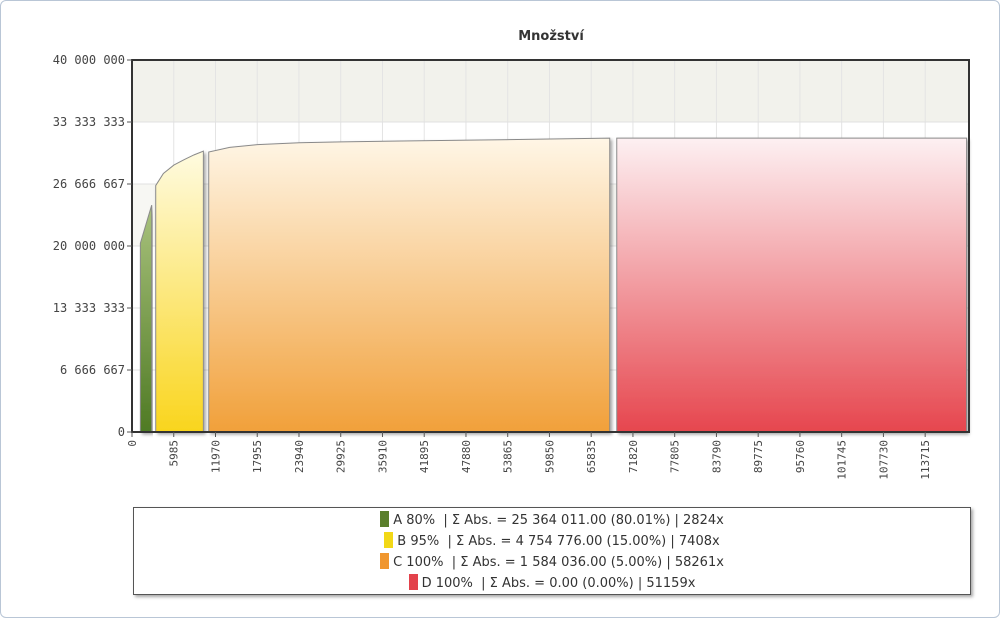  What do you see at coordinates (758, 456) in the screenshot?
I see `x-tick-label: 89775` at bounding box center [758, 456].